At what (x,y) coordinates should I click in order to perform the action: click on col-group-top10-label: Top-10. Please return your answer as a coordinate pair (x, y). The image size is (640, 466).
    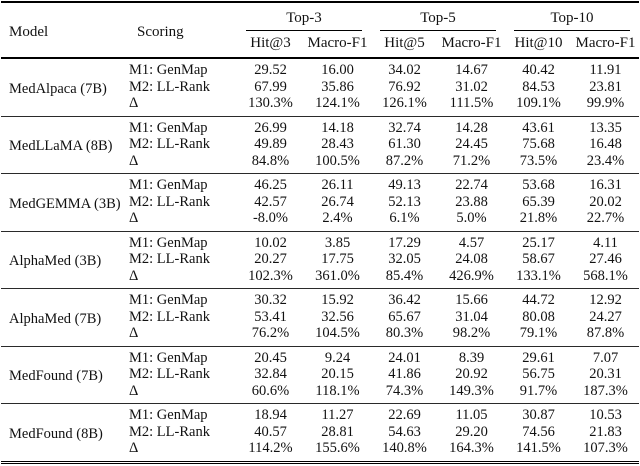
    Looking at the image, I should click on (572, 20).